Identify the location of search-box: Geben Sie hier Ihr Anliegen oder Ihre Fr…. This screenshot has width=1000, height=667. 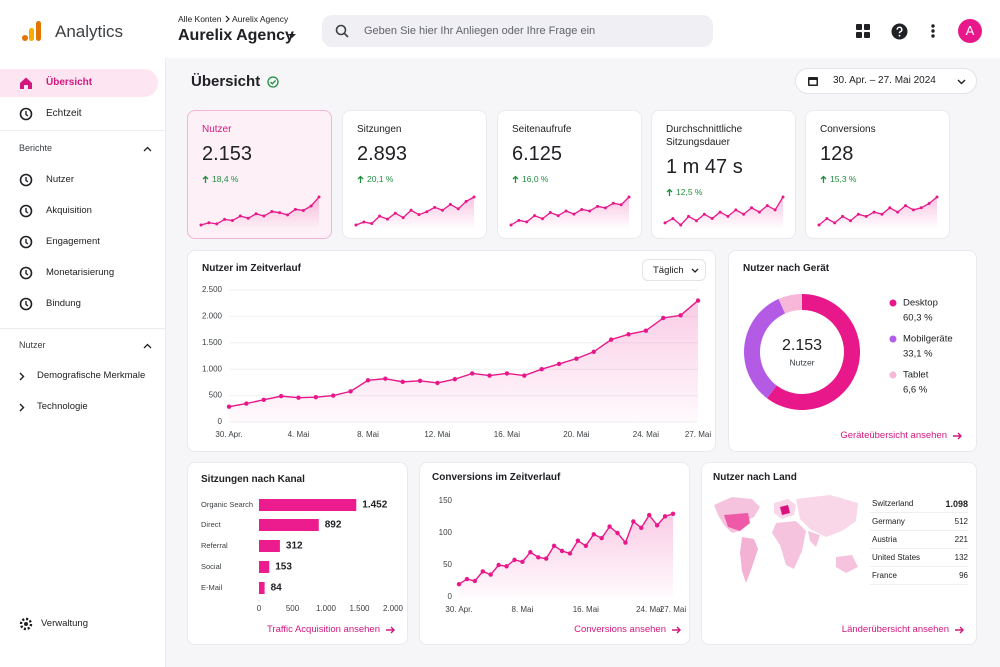
(517, 31).